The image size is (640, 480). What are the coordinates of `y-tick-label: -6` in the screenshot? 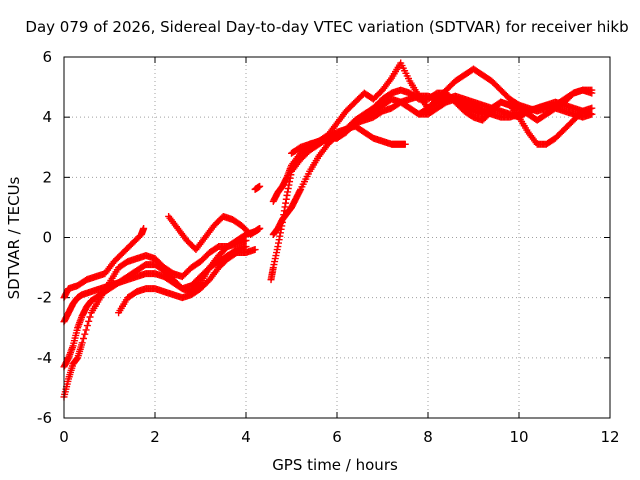 It's located at (44, 418).